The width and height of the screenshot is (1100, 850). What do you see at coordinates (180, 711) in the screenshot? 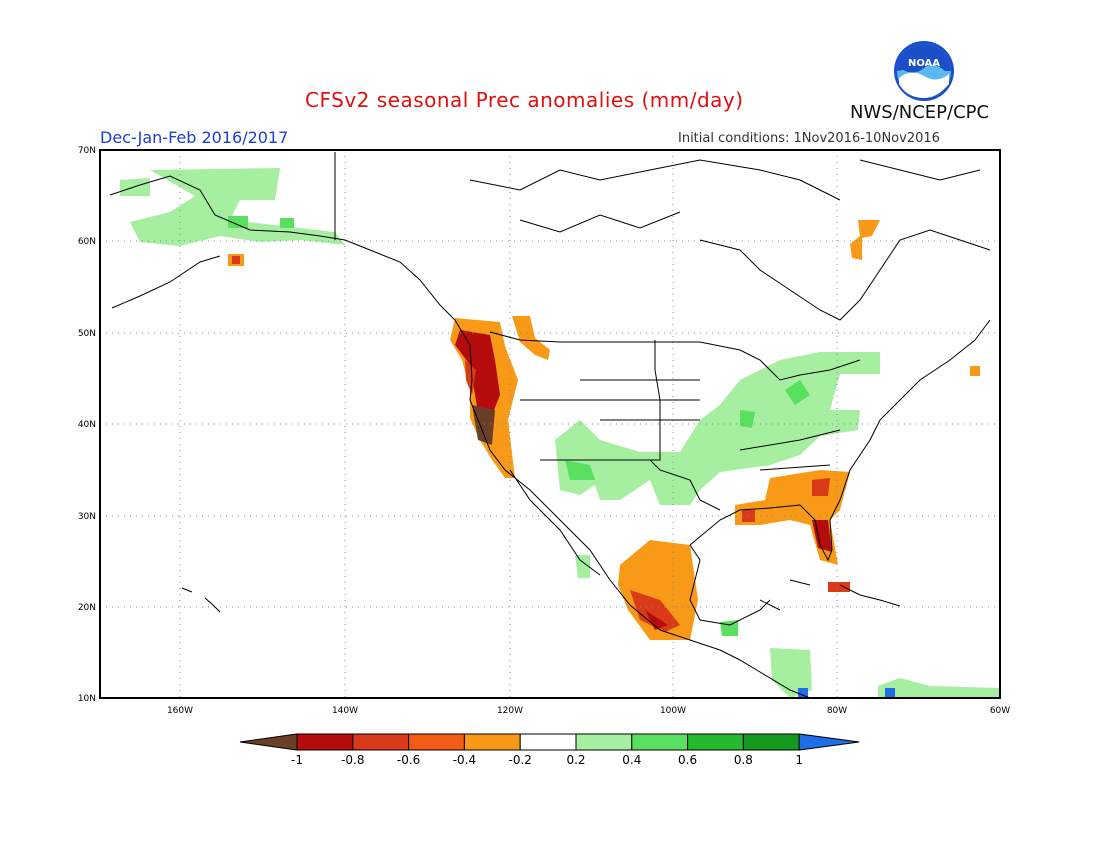
I see `lon-label: 160W` at bounding box center [180, 711].